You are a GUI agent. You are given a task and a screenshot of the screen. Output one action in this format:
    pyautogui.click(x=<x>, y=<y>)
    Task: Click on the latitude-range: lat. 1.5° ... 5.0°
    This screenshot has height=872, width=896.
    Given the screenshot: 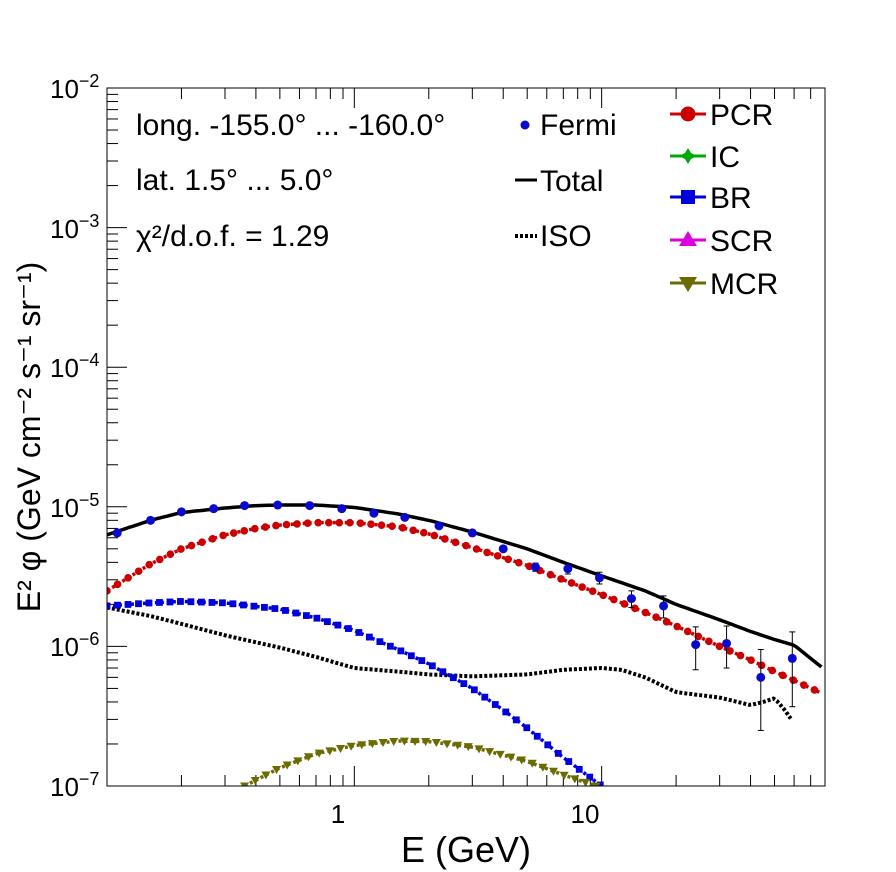 What is the action you would take?
    pyautogui.click(x=234, y=180)
    